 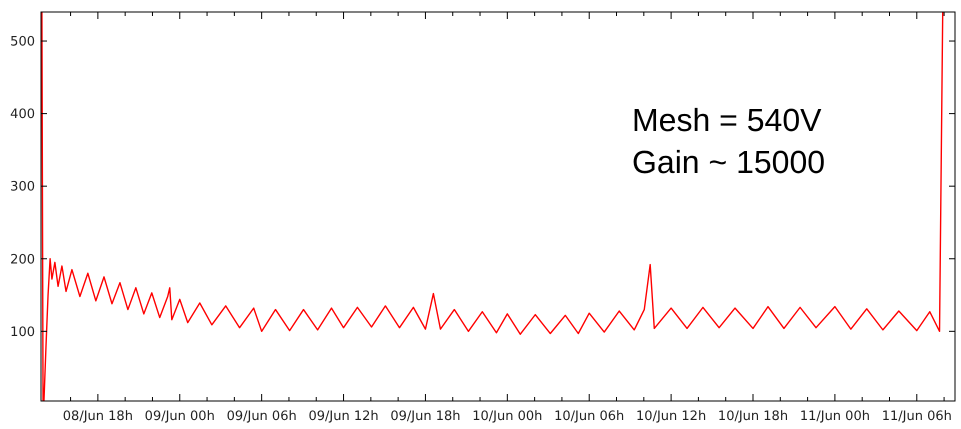 What do you see at coordinates (22, 114) in the screenshot?
I see `y-tick-label: 400` at bounding box center [22, 114].